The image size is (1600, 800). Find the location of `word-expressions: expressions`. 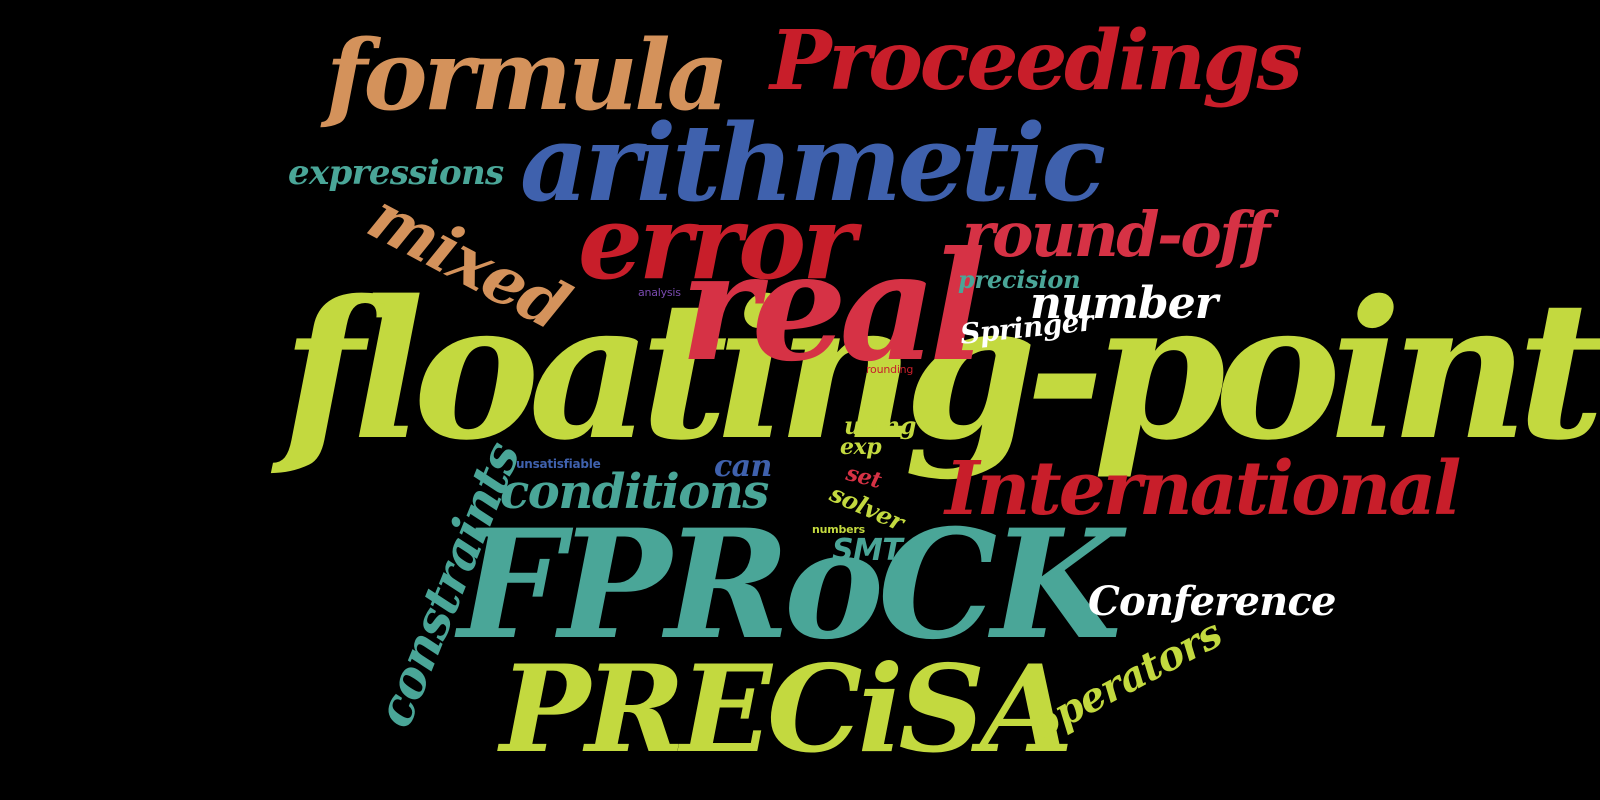

word-expressions: expressions is located at coordinates (396, 173).